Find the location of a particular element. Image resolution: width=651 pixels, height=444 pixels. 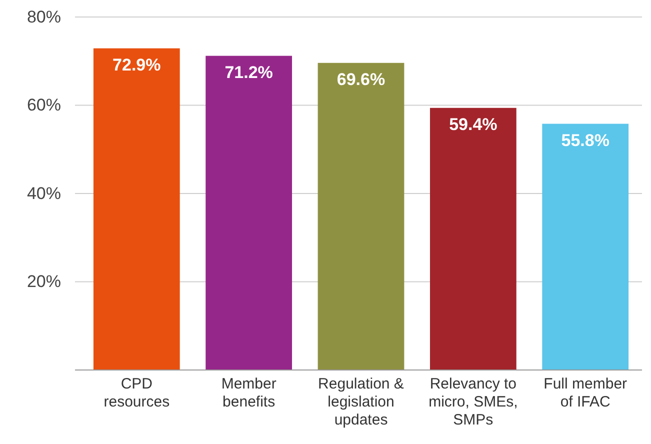

x-tick-label: CPD resources is located at coordinates (137, 393).